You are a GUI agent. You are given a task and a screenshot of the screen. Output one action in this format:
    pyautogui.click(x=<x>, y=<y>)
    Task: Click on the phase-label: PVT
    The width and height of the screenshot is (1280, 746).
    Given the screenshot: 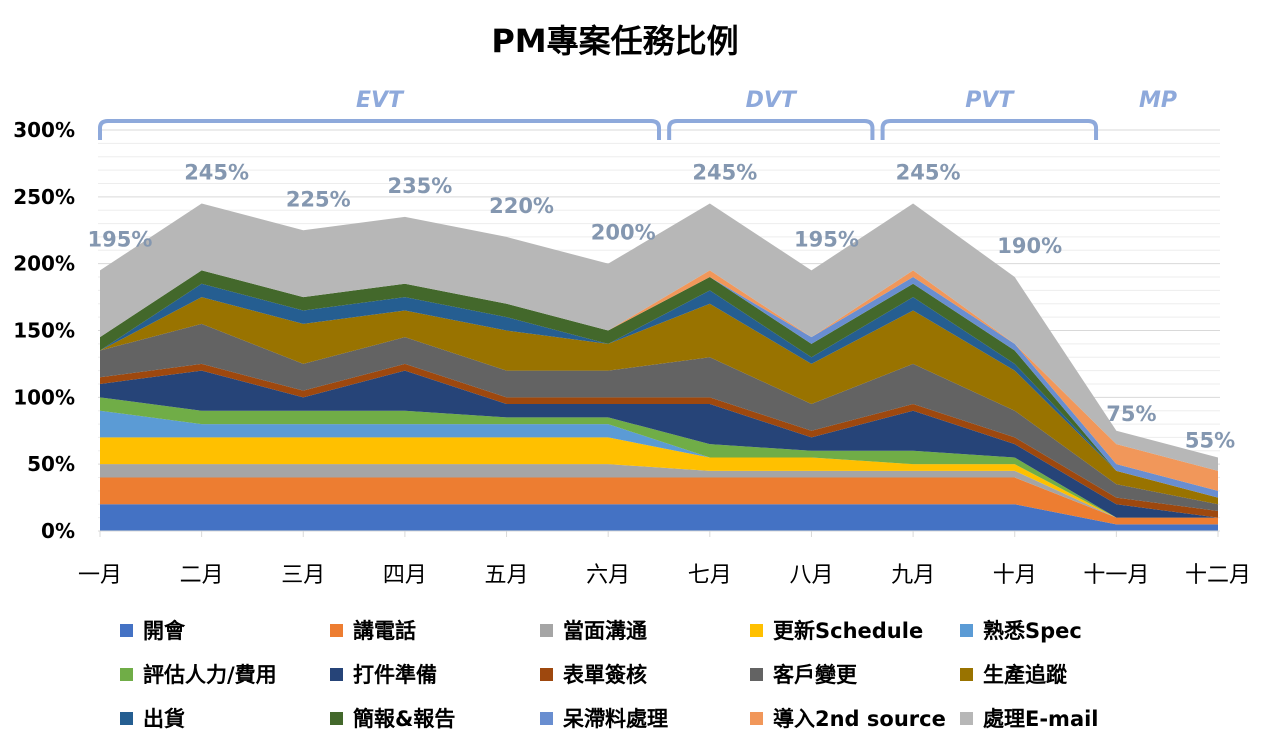 What is the action you would take?
    pyautogui.click(x=990, y=100)
    